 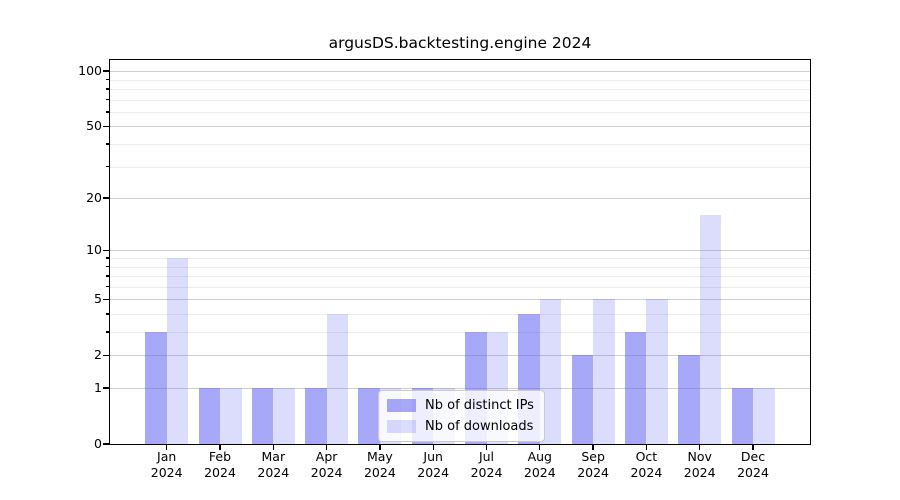 What do you see at coordinates (582, 399) in the screenshot?
I see `bar-nb-of-distinct-ips-sep-2024` at bounding box center [582, 399].